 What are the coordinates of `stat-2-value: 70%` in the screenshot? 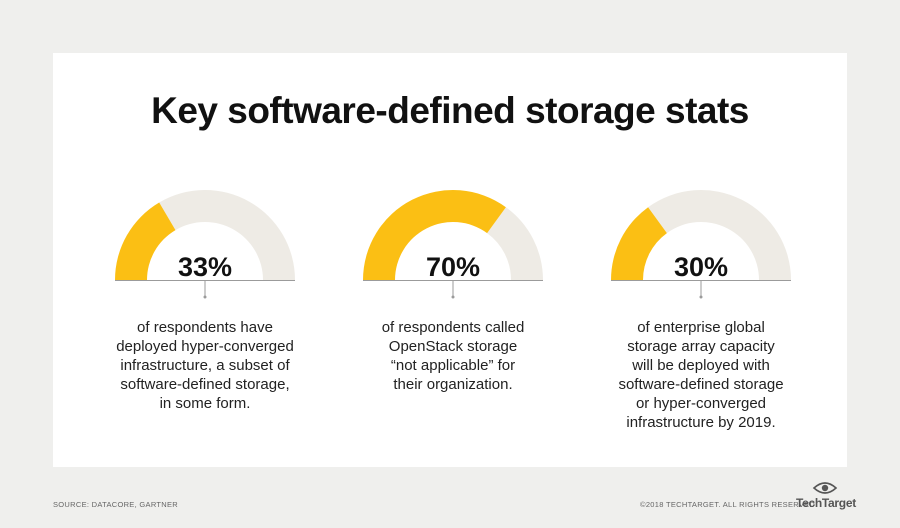 It's located at (453, 267).